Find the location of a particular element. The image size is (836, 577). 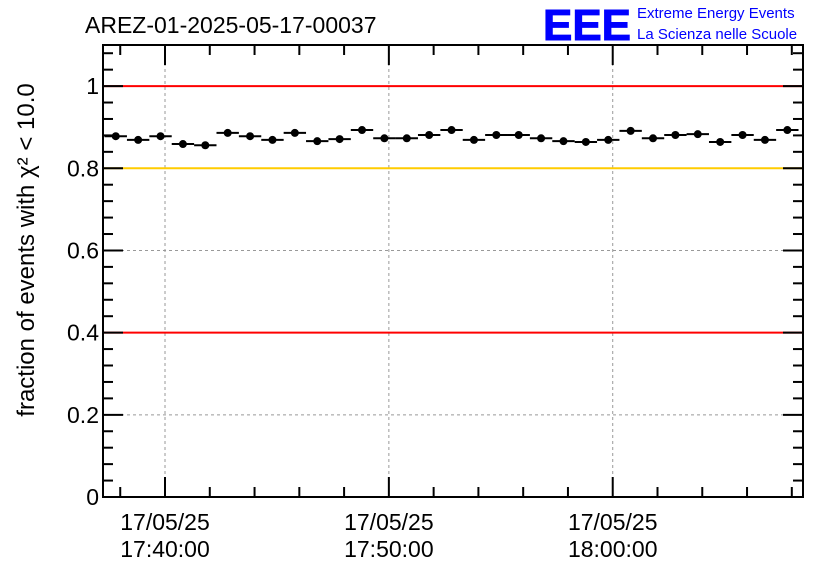

logo-line2: La Scienza nelle Scuole is located at coordinates (717, 34).